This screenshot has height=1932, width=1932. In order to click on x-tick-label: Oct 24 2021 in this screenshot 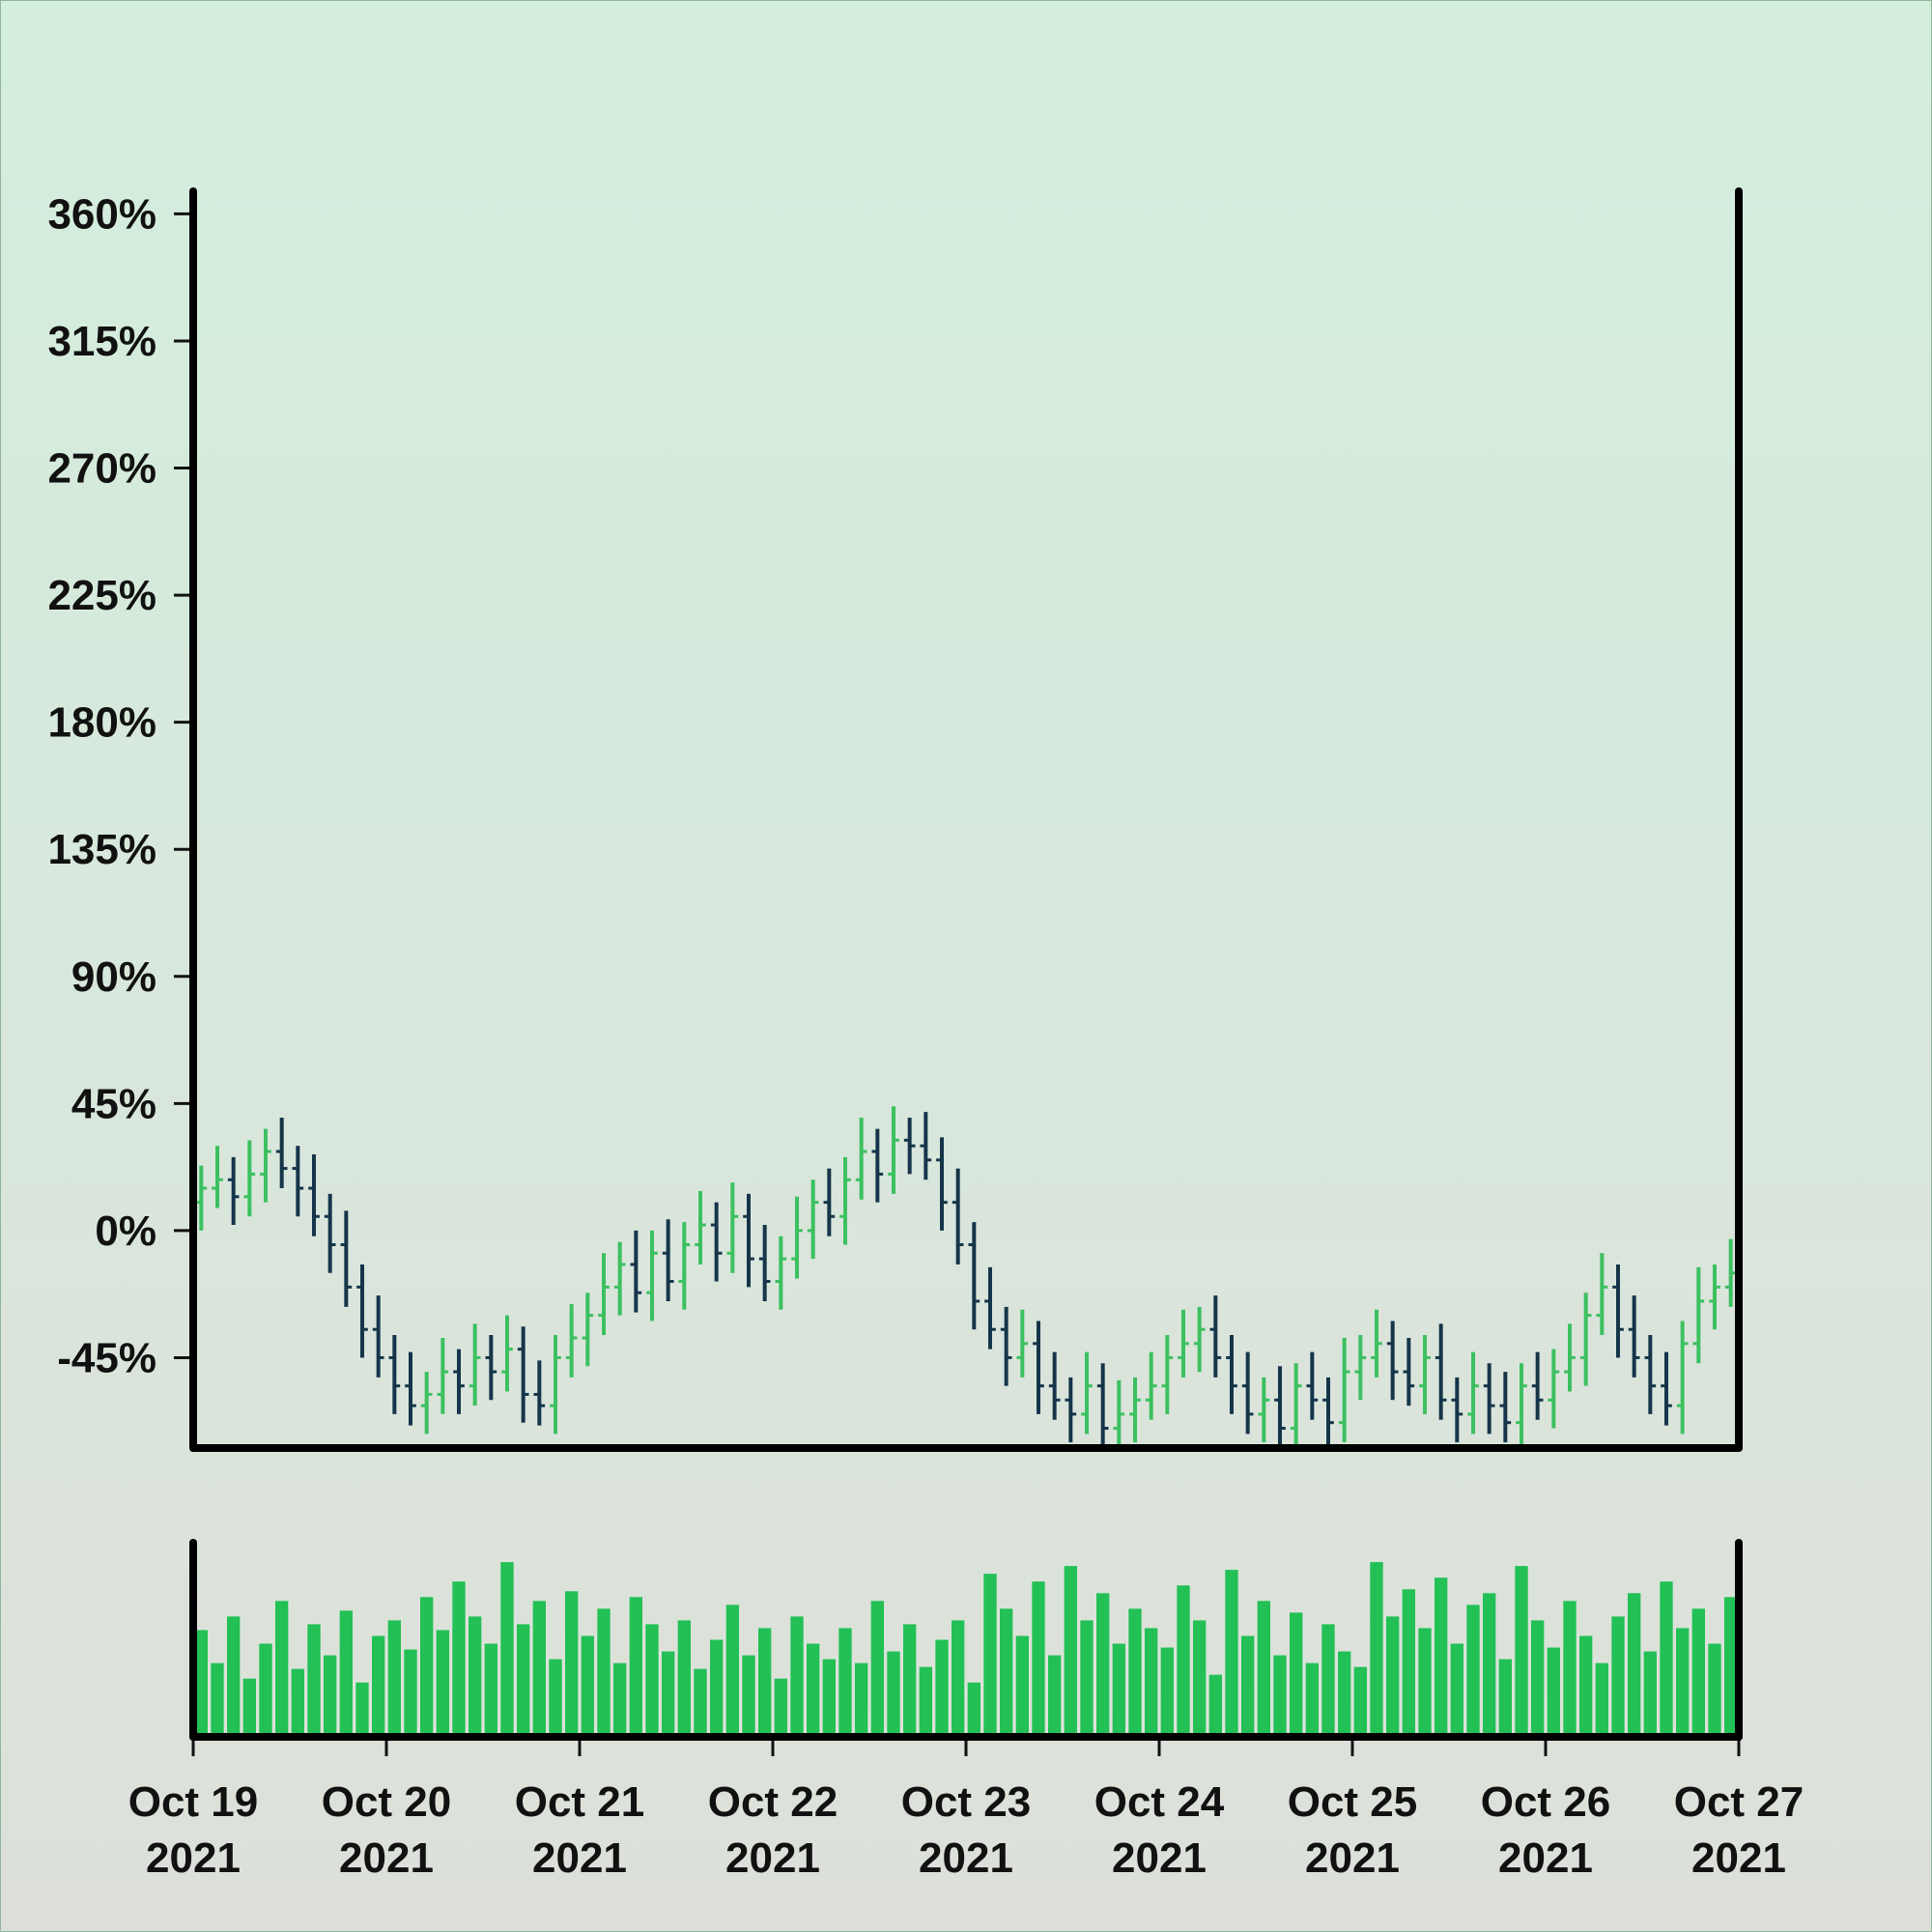, I will do `click(1159, 1830)`.